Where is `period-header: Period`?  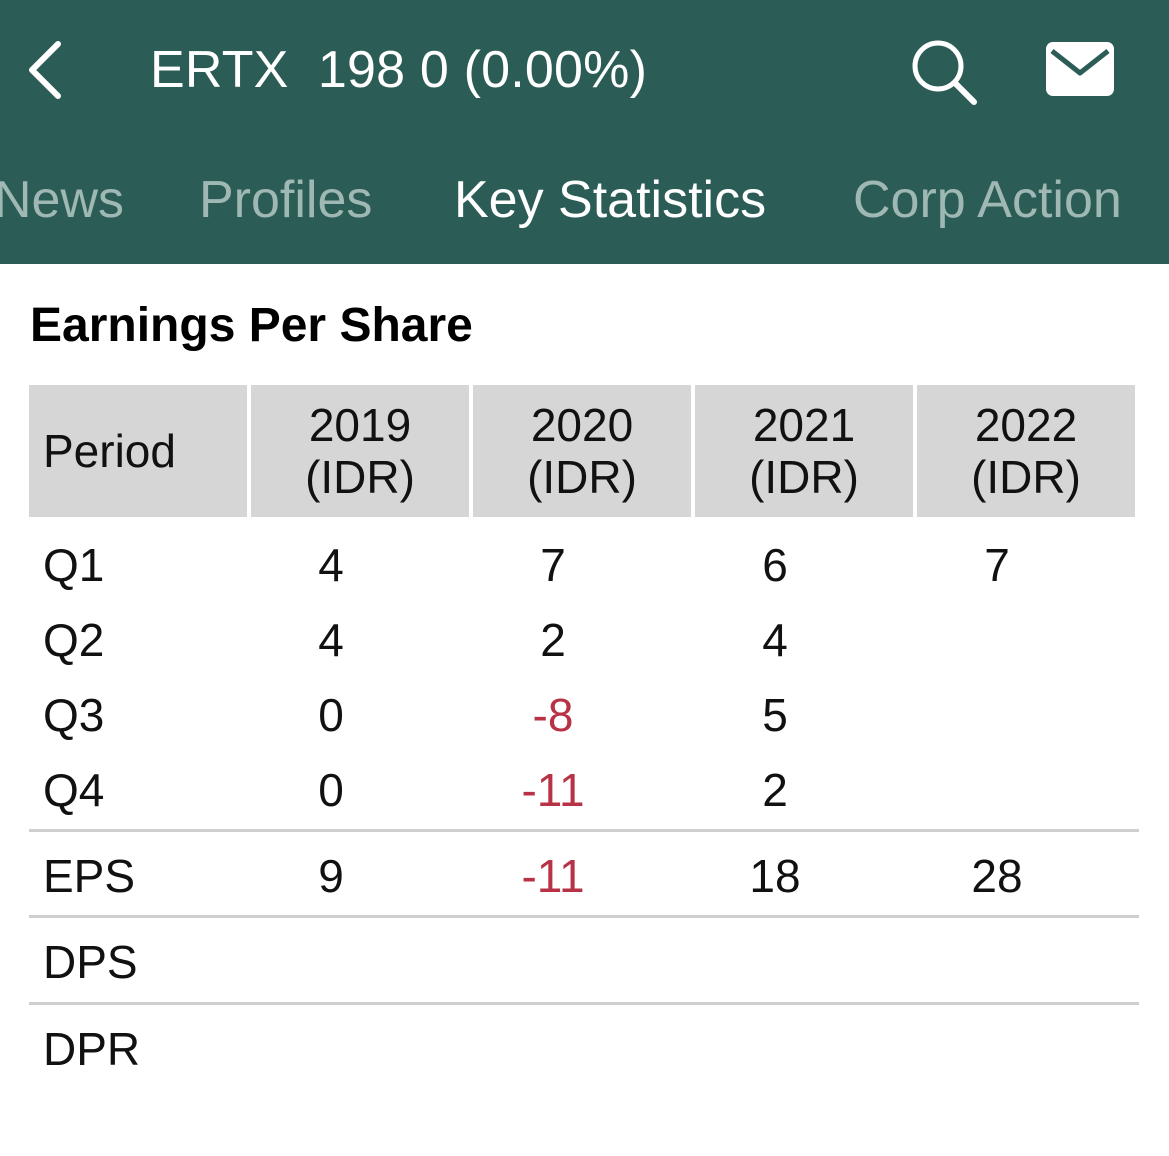 period-header: Period is located at coordinates (138, 451).